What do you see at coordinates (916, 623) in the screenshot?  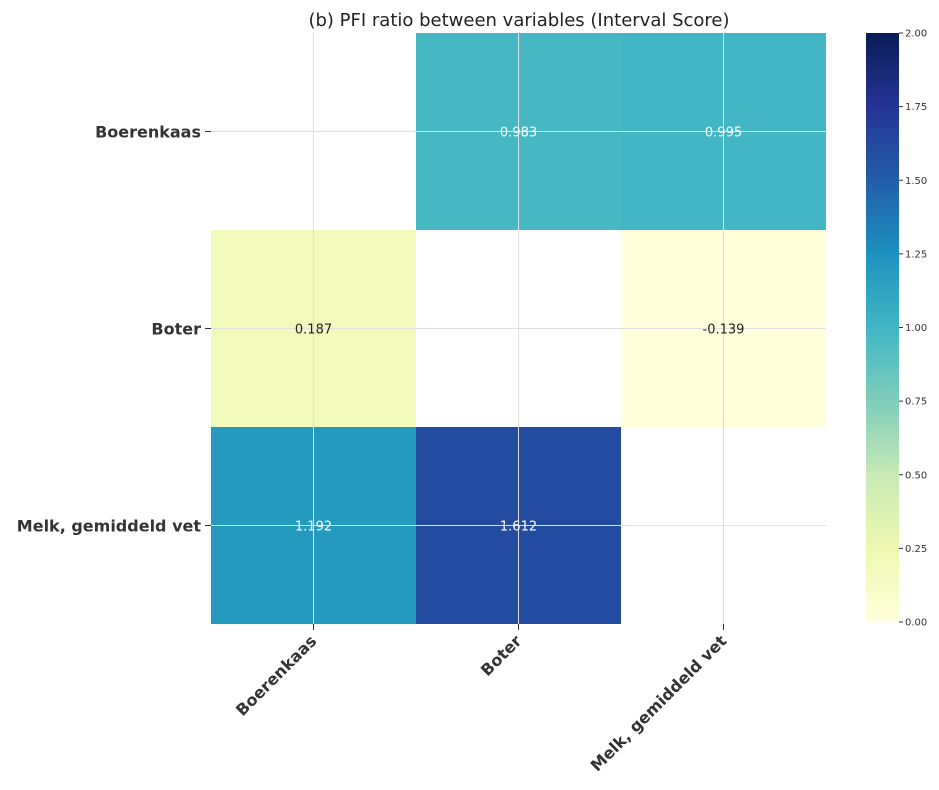 I see `colorbar-tick-label: 0.00` at bounding box center [916, 623].